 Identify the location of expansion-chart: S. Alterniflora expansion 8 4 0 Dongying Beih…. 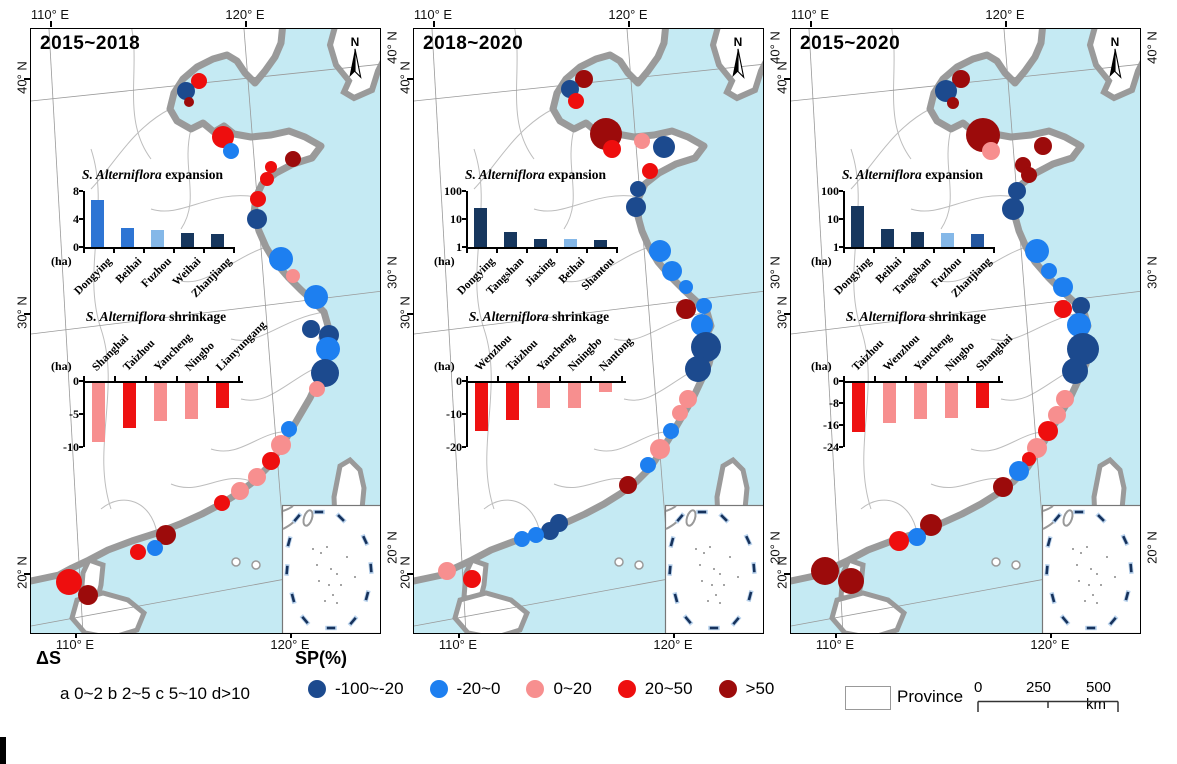
(152, 237).